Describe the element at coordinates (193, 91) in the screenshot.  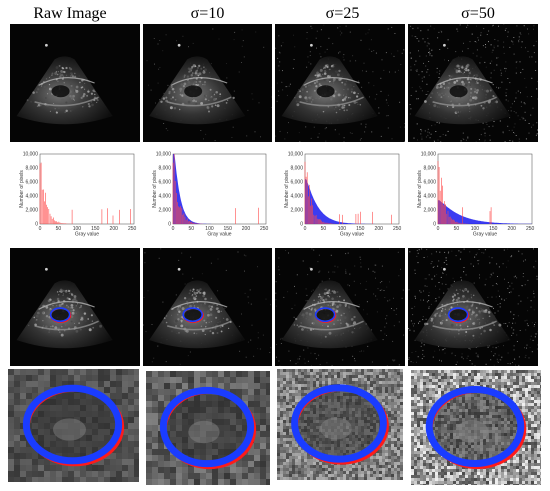
I see `cavity` at that location.